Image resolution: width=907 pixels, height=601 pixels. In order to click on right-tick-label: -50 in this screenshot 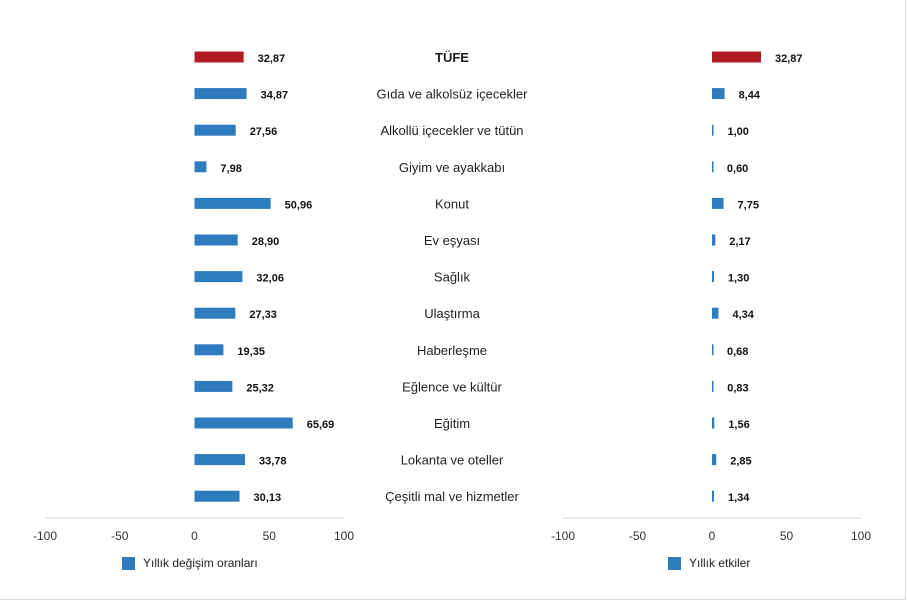, I will do `click(638, 536)`.